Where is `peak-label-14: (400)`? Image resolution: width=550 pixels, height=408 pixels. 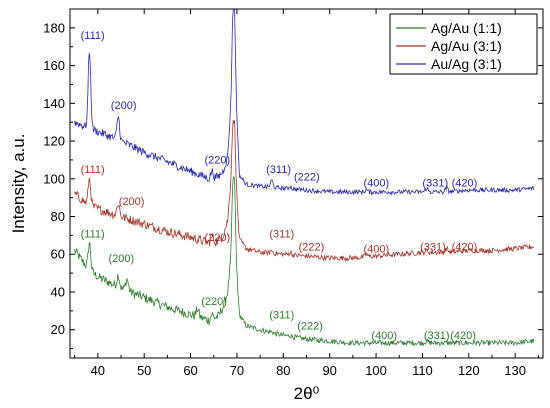
peak-label-14: (400) is located at coordinates (377, 249).